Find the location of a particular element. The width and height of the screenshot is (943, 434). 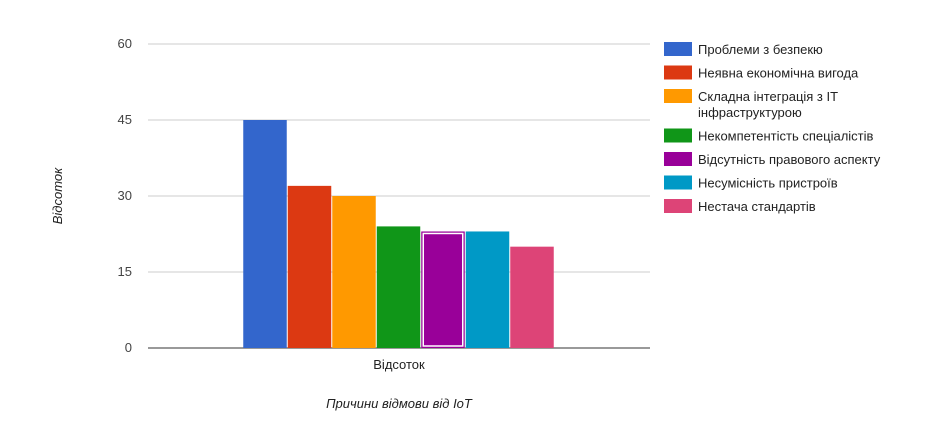

y-tick-label: 30 is located at coordinates (125, 195).